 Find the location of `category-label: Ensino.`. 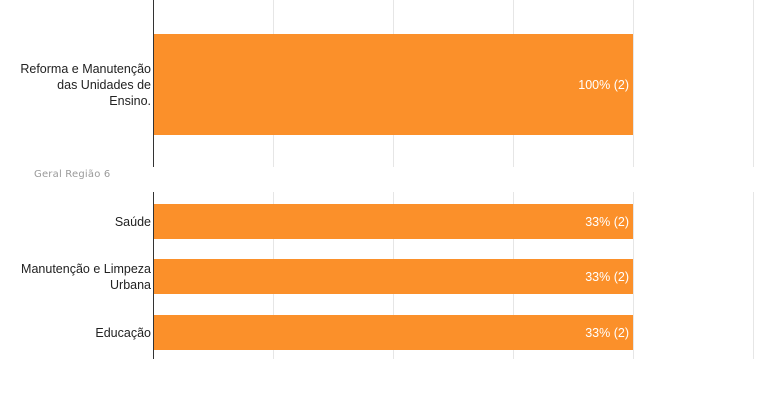

category-label: Ensino. is located at coordinates (130, 101).